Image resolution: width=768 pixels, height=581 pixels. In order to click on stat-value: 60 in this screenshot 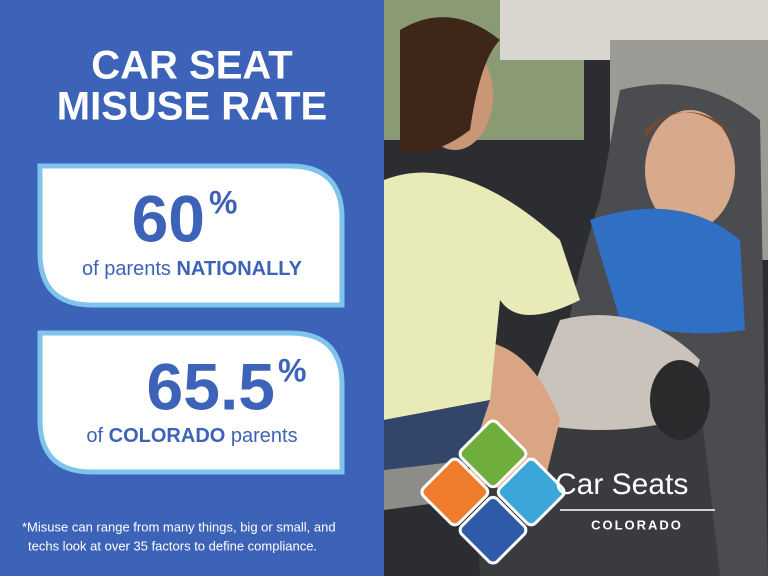, I will do `click(168, 218)`.